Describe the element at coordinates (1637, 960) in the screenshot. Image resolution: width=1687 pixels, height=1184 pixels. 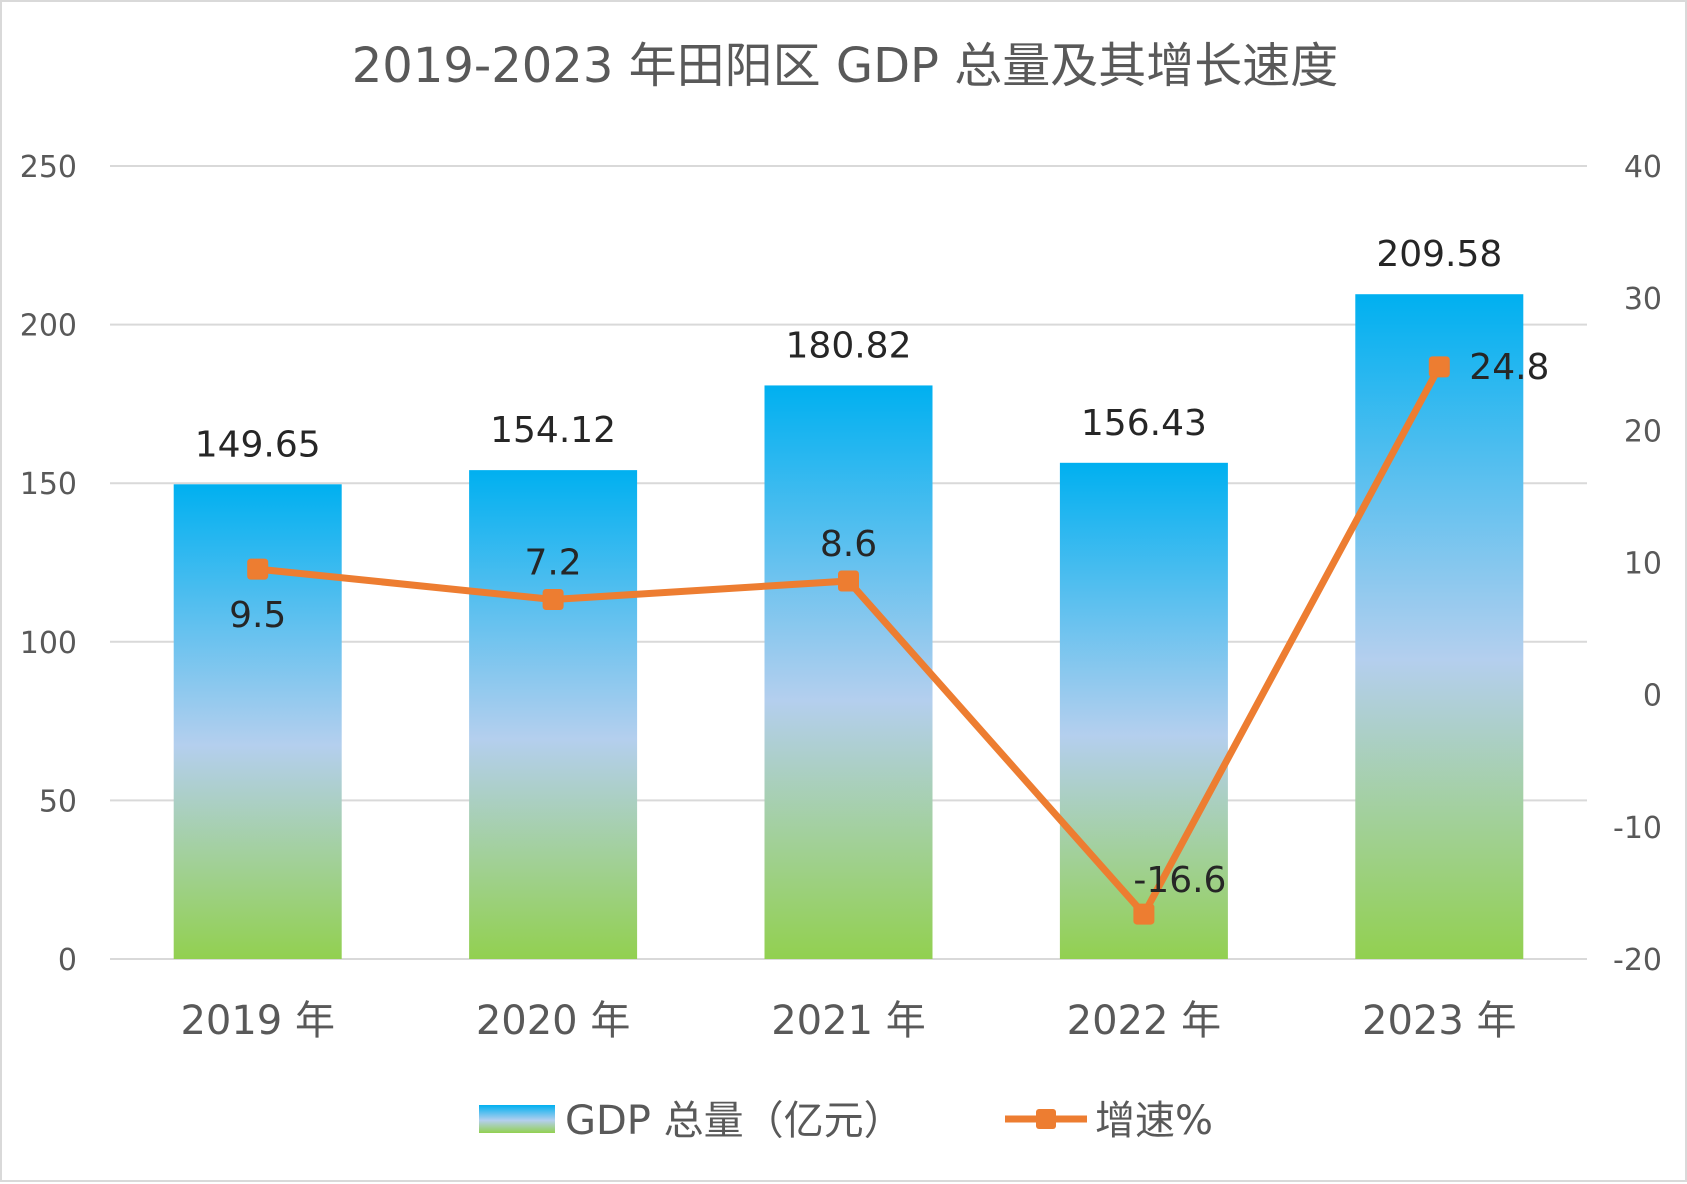
I see `right-tick-label: -20` at that location.